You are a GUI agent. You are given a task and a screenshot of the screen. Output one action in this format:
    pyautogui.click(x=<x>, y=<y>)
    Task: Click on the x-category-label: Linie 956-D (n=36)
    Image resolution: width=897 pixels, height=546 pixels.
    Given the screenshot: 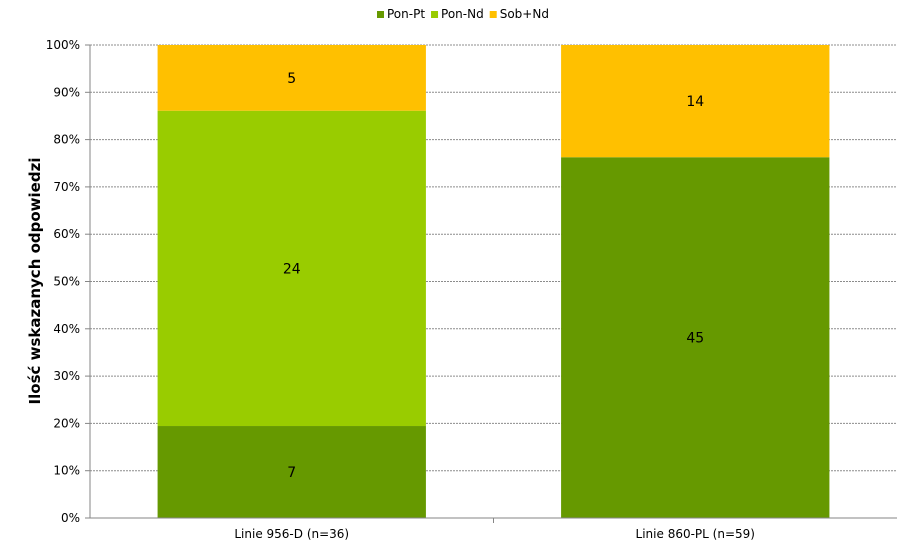 What is the action you would take?
    pyautogui.click(x=291, y=534)
    